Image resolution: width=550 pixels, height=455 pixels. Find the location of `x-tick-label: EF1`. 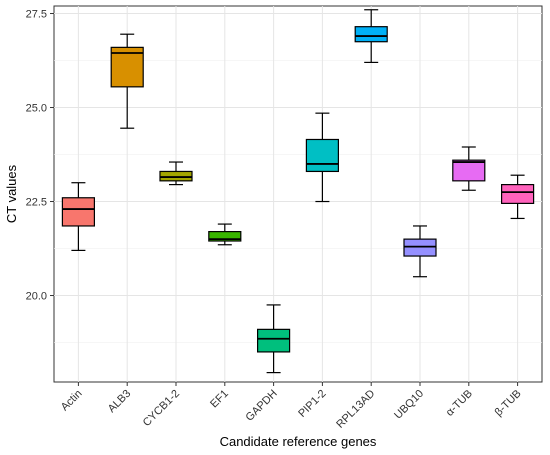

x-tick-label: EF1 is located at coordinates (219, 399).